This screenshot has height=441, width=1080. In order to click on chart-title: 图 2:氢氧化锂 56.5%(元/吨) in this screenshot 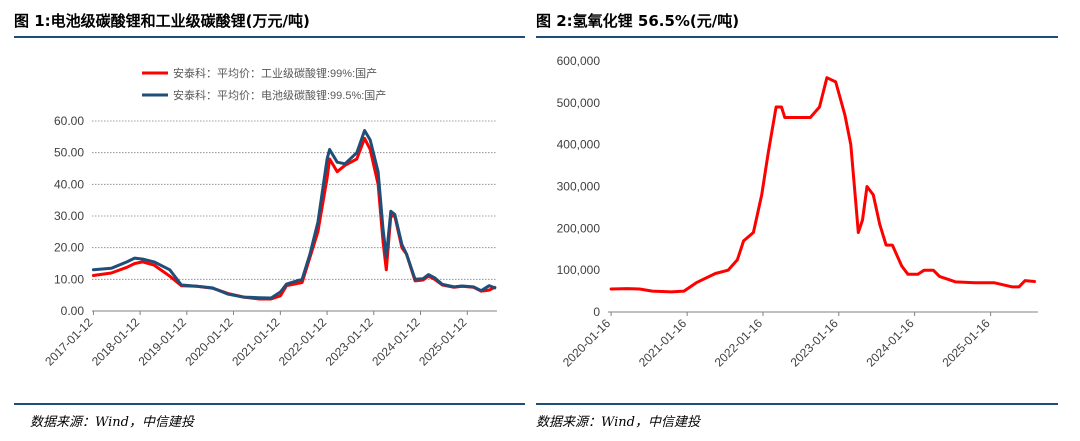, I will do `click(638, 21)`.